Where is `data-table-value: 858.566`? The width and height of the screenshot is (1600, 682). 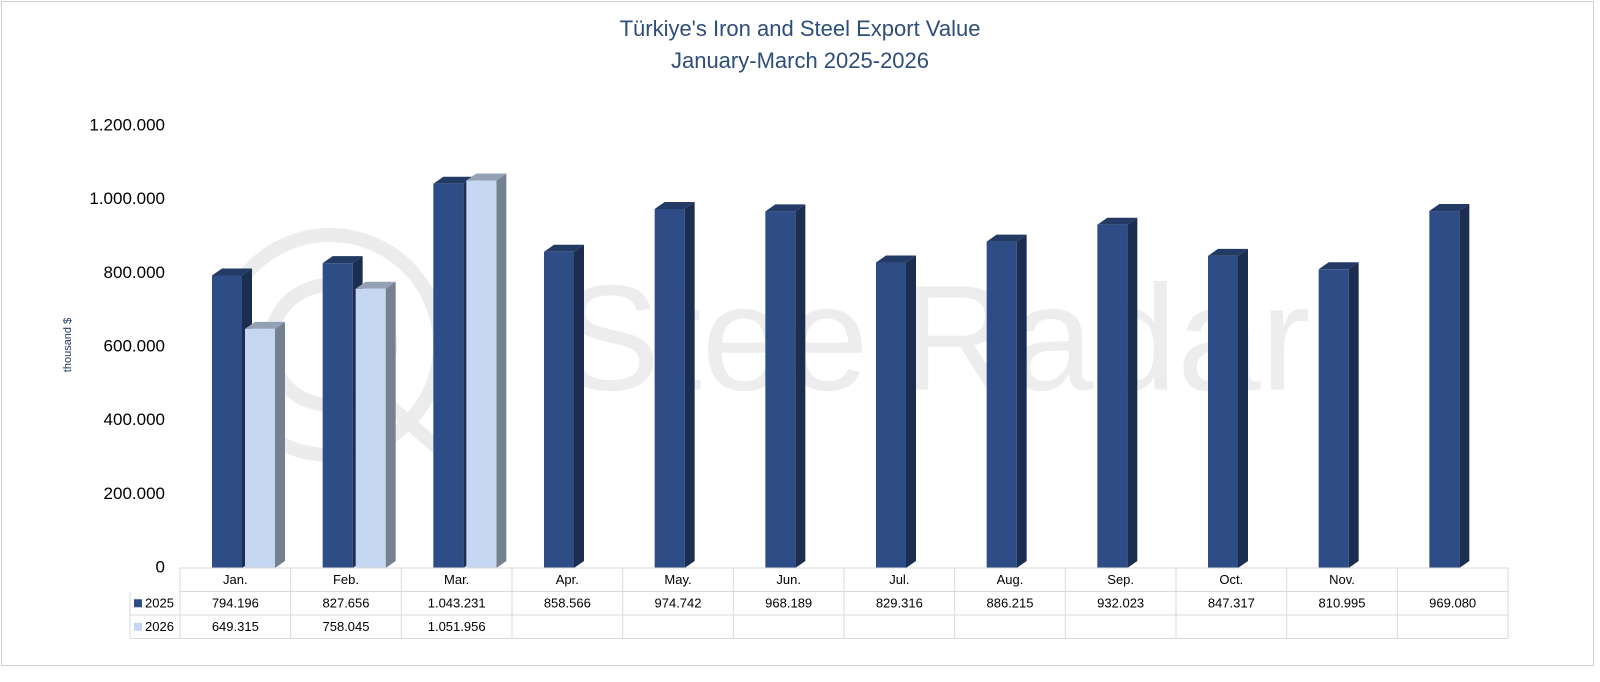 data-table-value: 858.566 is located at coordinates (567, 603).